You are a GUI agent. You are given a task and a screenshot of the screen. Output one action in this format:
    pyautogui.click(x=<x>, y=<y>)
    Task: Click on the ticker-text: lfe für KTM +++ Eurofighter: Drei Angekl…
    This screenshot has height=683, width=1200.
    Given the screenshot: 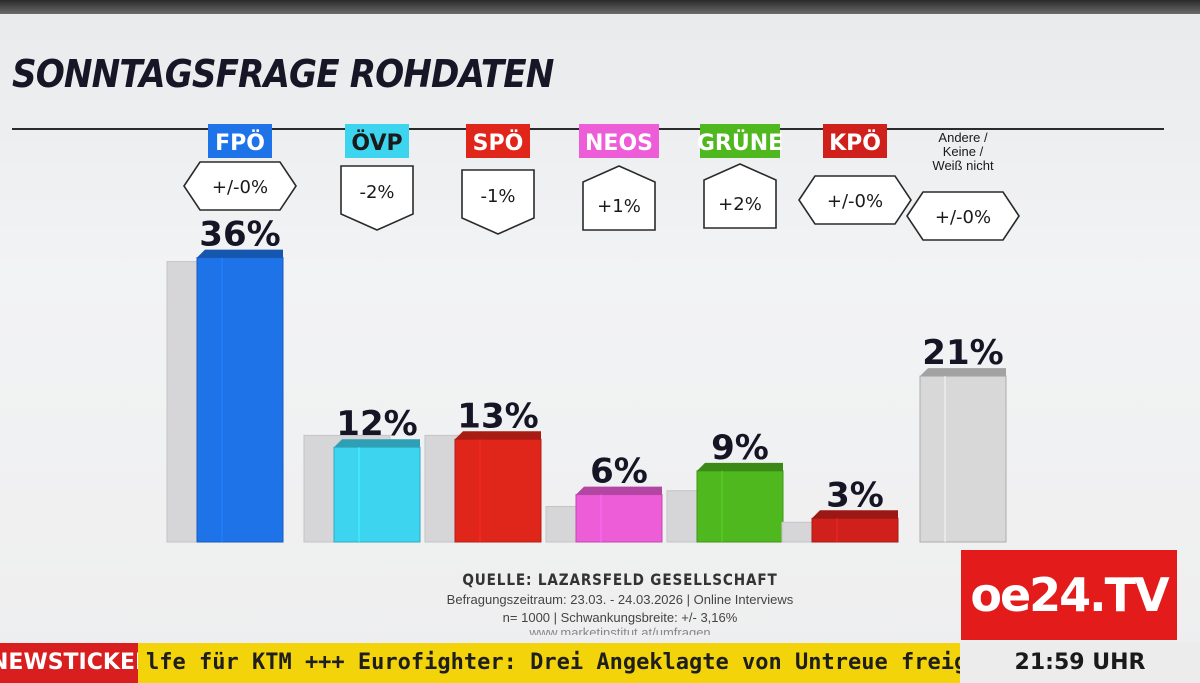 What is the action you would take?
    pyautogui.click(x=553, y=662)
    